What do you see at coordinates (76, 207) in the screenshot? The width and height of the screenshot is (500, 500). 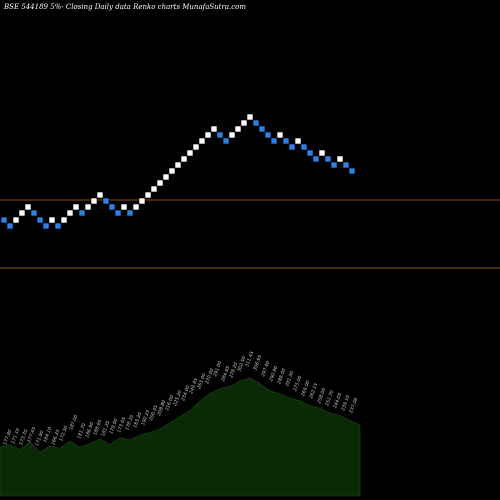 I see `brick-12-up` at bounding box center [76, 207].